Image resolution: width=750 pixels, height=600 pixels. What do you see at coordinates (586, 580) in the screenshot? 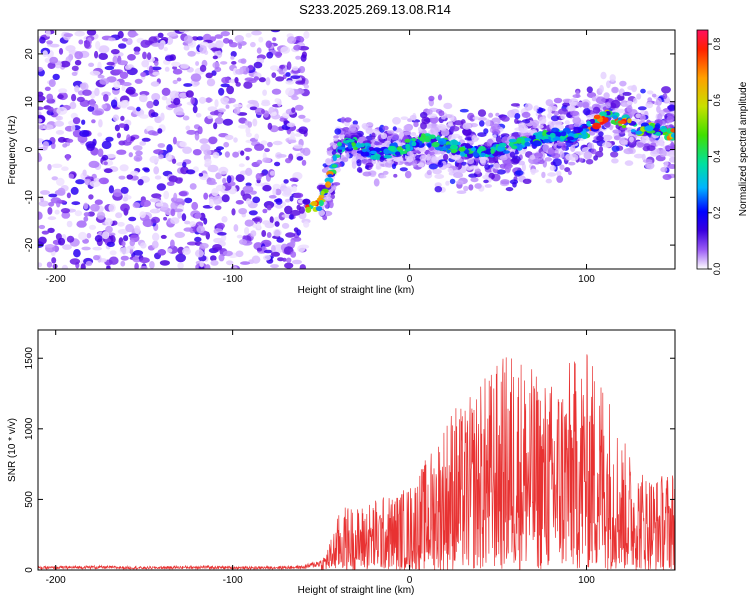
I see `snr-x-tick-label: 100` at bounding box center [586, 580].